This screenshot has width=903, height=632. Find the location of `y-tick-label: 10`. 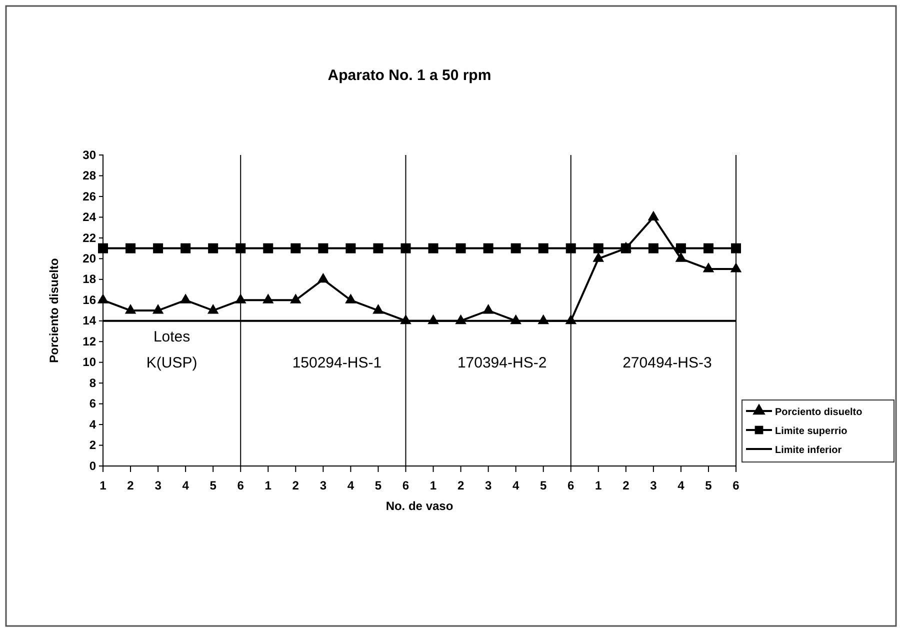

y-tick-label: 10 is located at coordinates (89, 362).